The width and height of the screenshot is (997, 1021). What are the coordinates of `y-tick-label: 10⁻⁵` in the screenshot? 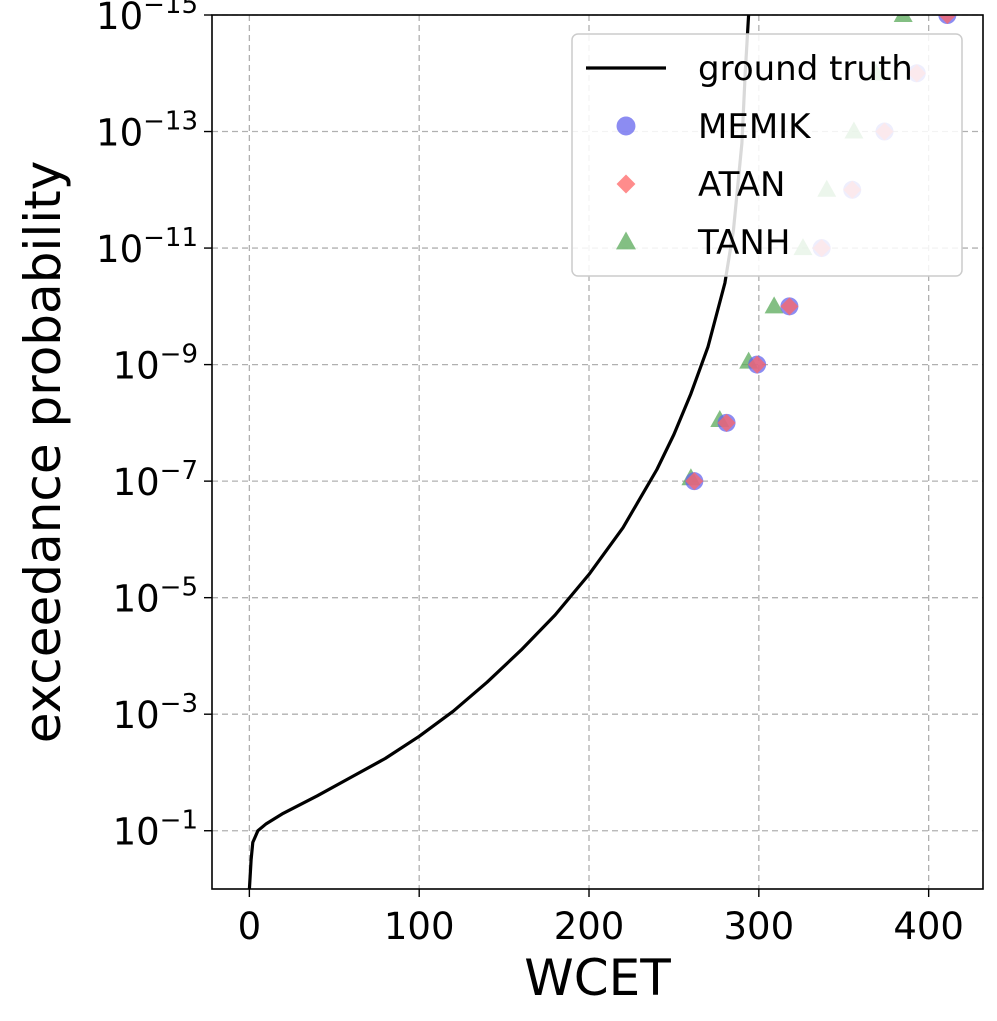 It's located at (155, 597).